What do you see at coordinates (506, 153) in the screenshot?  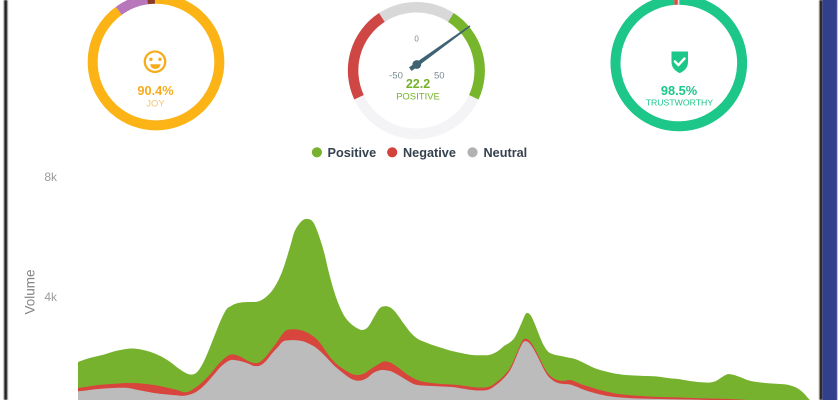 I see `svg-text: Neutral` at bounding box center [506, 153].